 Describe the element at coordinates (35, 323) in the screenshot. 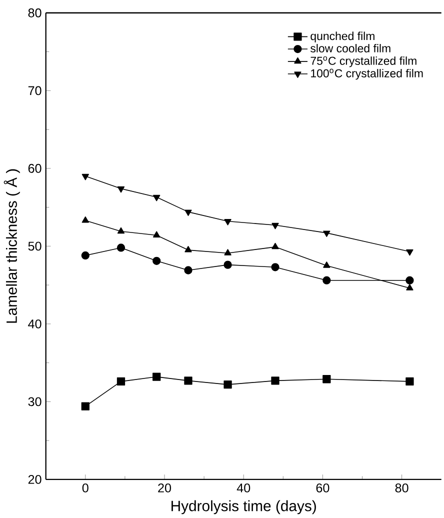

I see `y-tick-label: 40` at that location.